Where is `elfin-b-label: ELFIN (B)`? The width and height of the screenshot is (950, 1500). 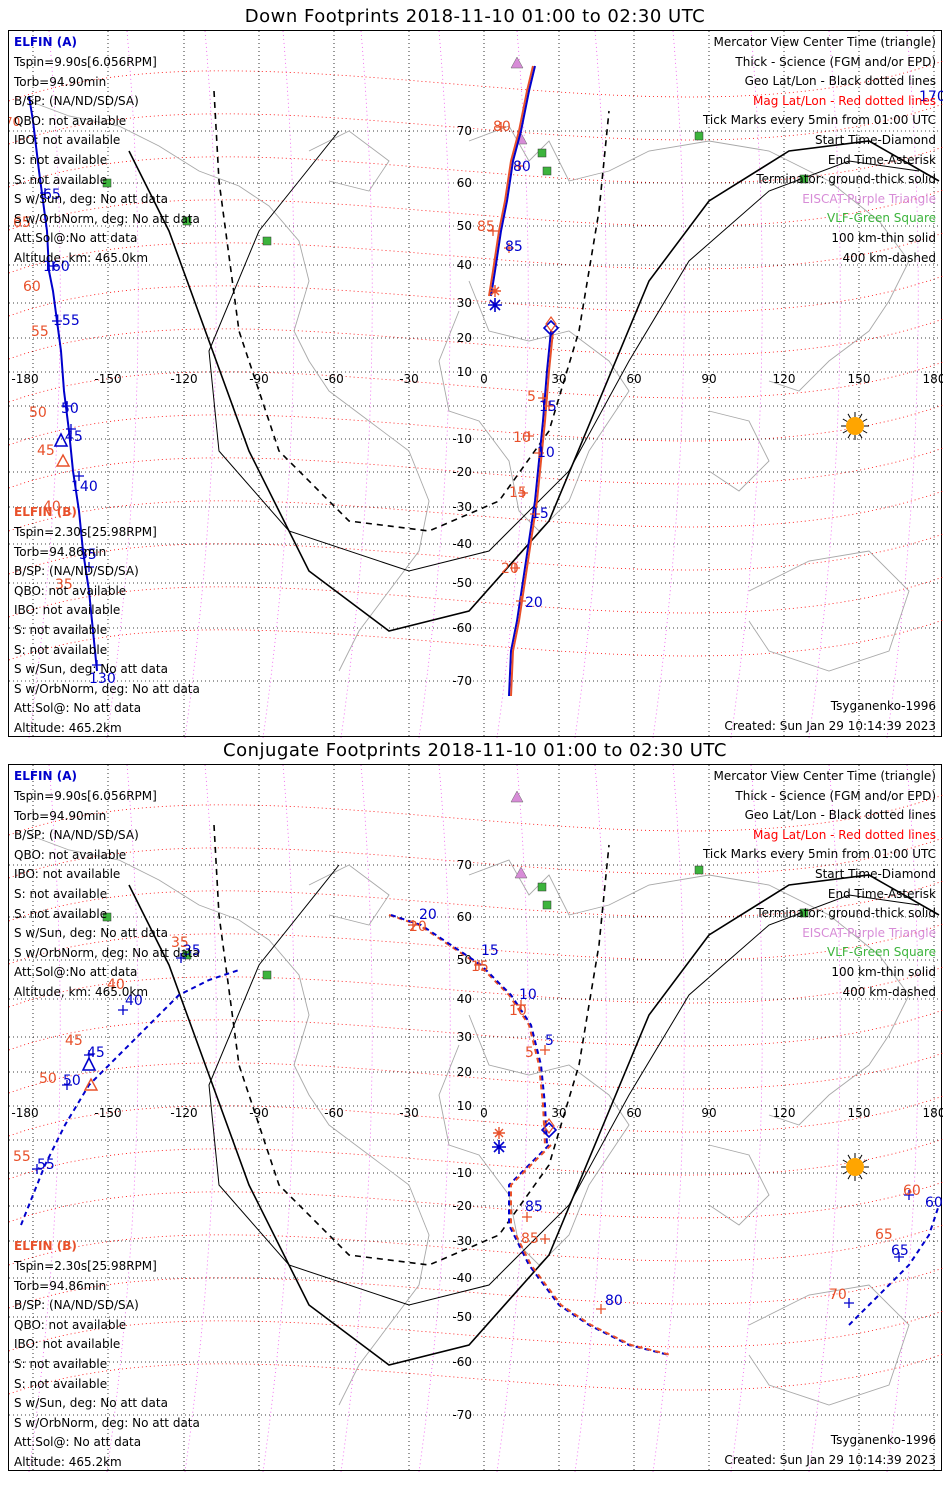 elfin-b-label: ELFIN (B) is located at coordinates (45, 512).